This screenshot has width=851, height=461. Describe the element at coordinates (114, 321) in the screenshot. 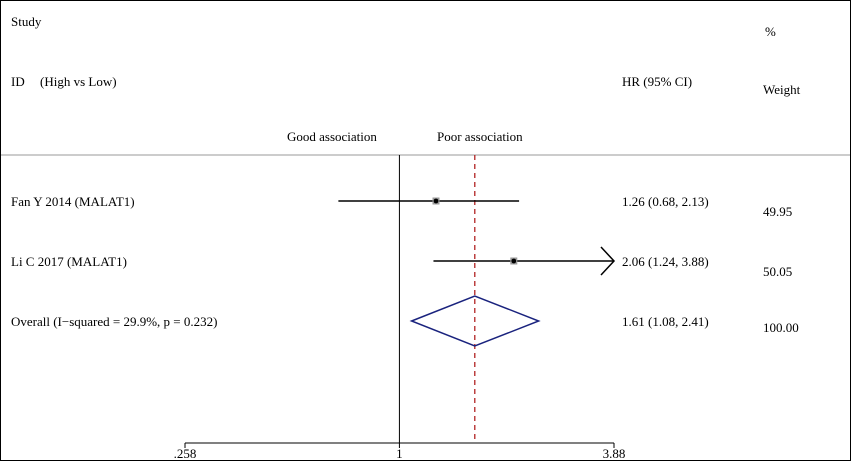

I see `overall-label: Overall (I−squared = 29.9%, p = 0.232)` at that location.